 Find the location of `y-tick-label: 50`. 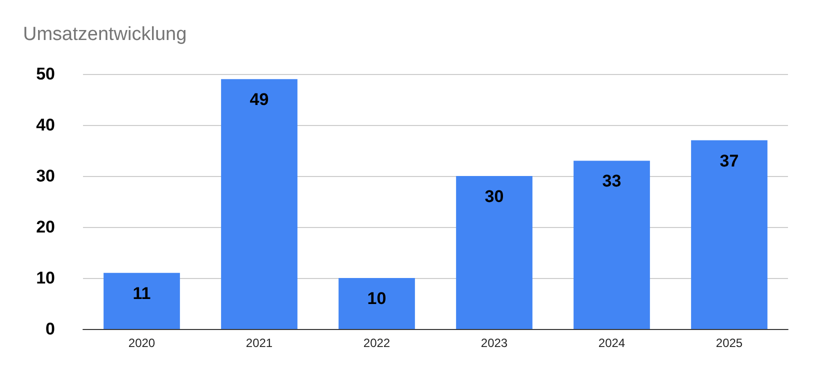

y-tick-label: 50 is located at coordinates (45, 74).